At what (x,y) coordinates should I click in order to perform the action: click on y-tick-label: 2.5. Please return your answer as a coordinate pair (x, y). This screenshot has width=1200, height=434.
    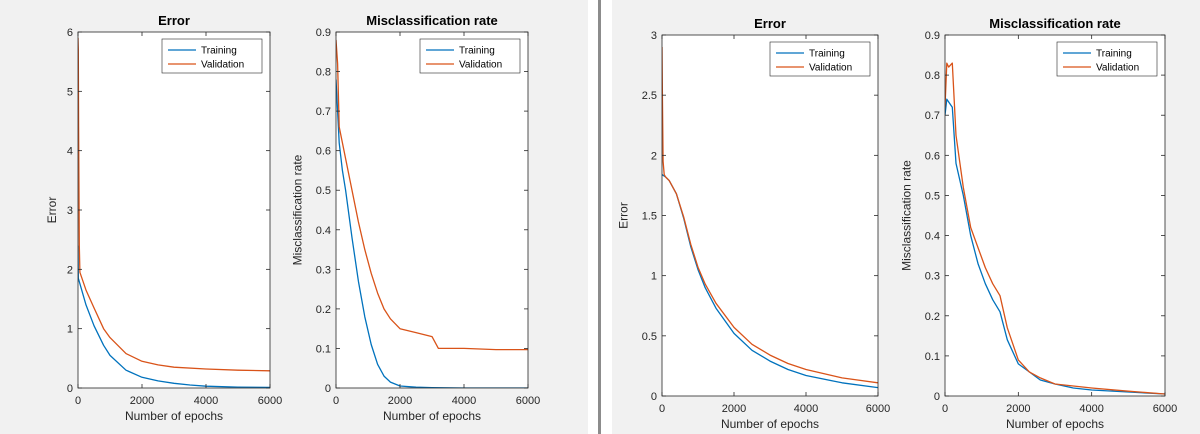
    Looking at the image, I should click on (649, 96).